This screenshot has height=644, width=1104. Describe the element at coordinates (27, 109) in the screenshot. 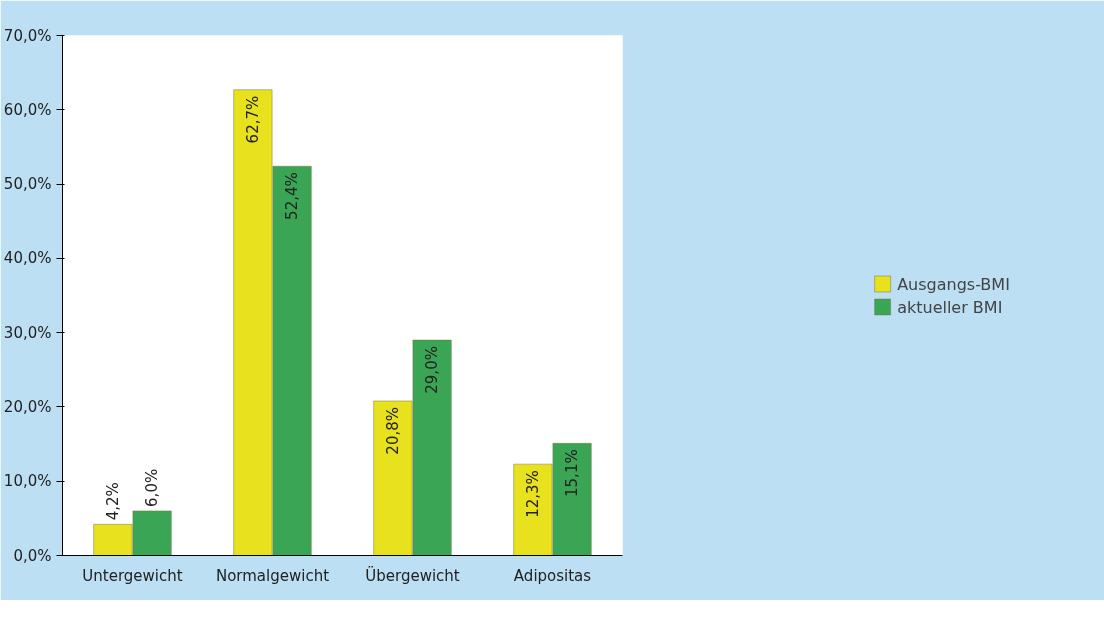

I see `y-tick-label: 60,0%` at that location.